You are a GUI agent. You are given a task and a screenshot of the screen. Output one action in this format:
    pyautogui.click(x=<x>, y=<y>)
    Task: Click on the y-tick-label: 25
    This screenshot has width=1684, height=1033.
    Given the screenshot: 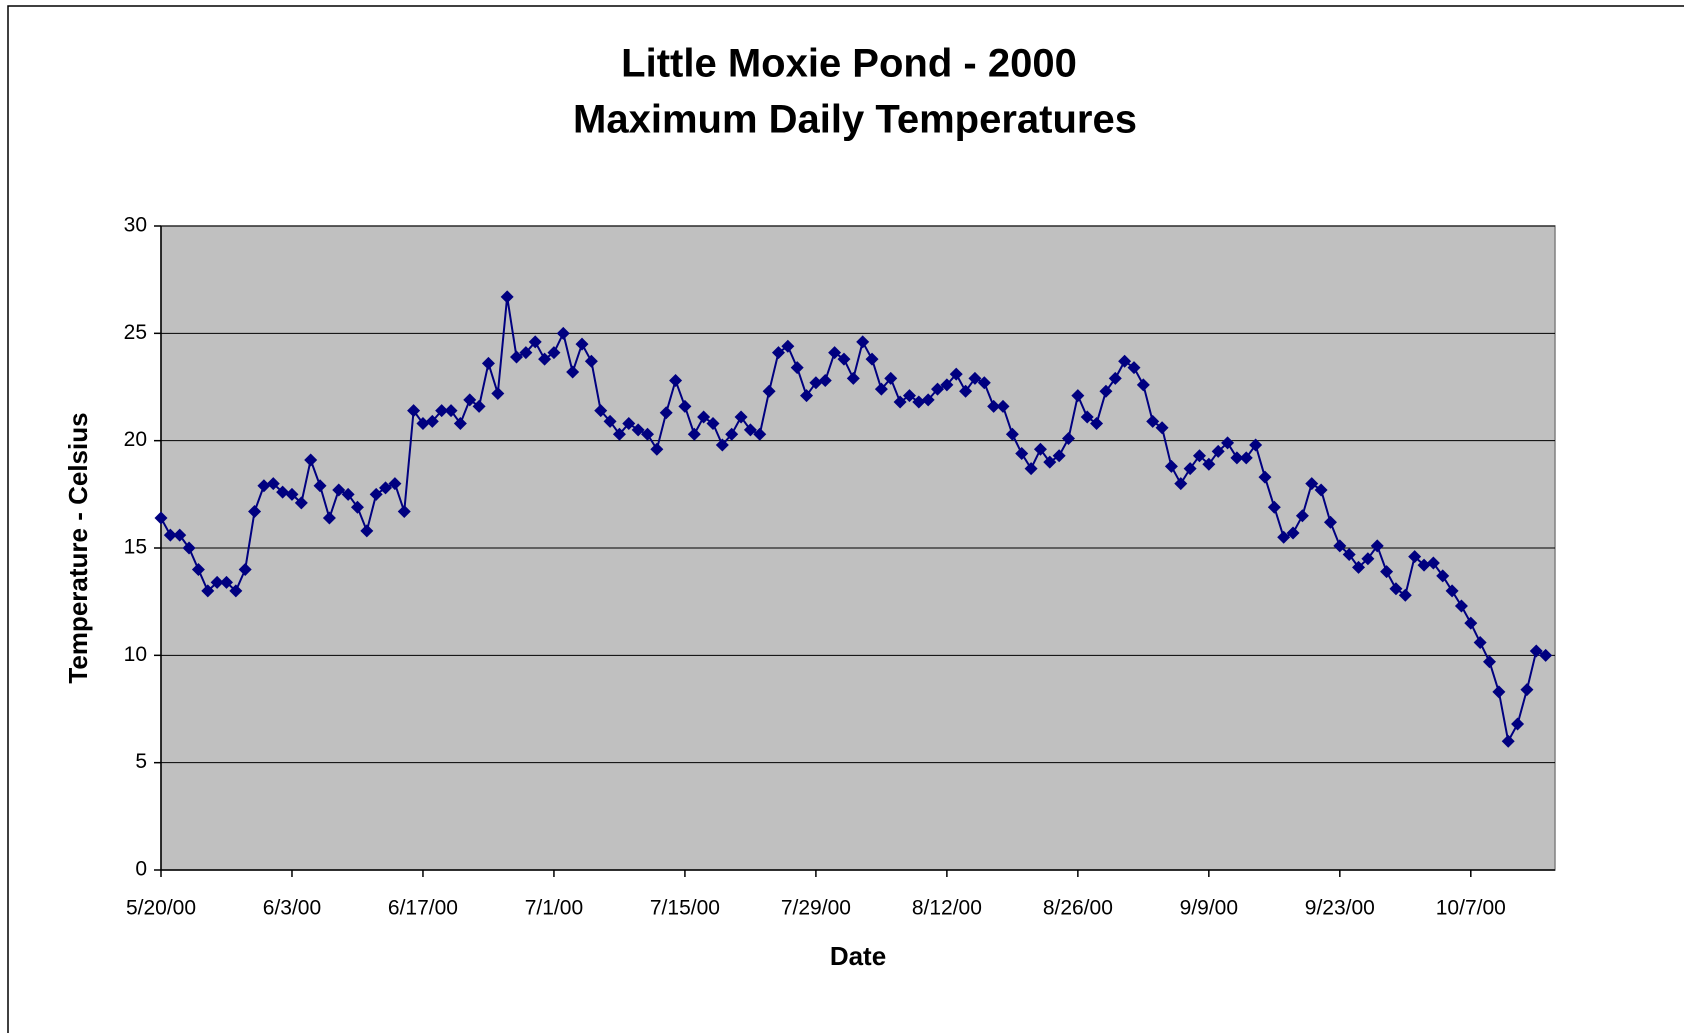 What is the action you would take?
    pyautogui.click(x=135, y=332)
    